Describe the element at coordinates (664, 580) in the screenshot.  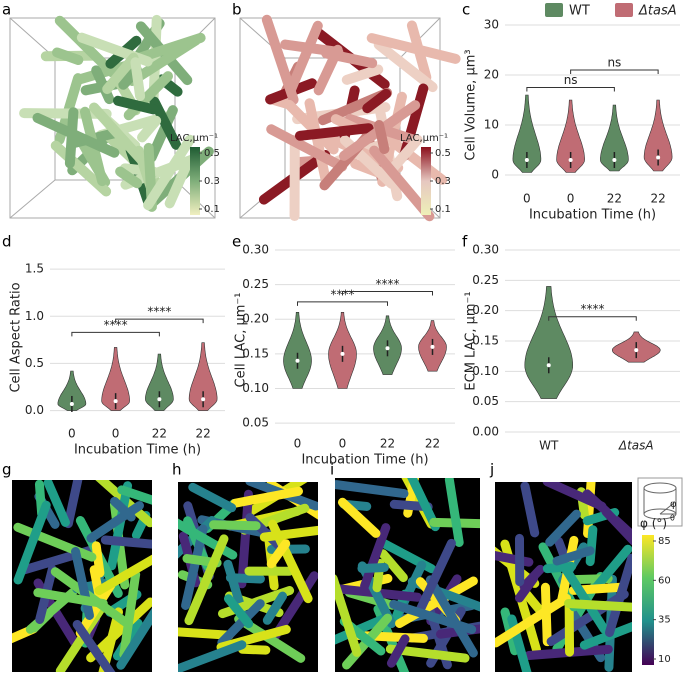
I see `colorbar-tick-label: 60` at that location.